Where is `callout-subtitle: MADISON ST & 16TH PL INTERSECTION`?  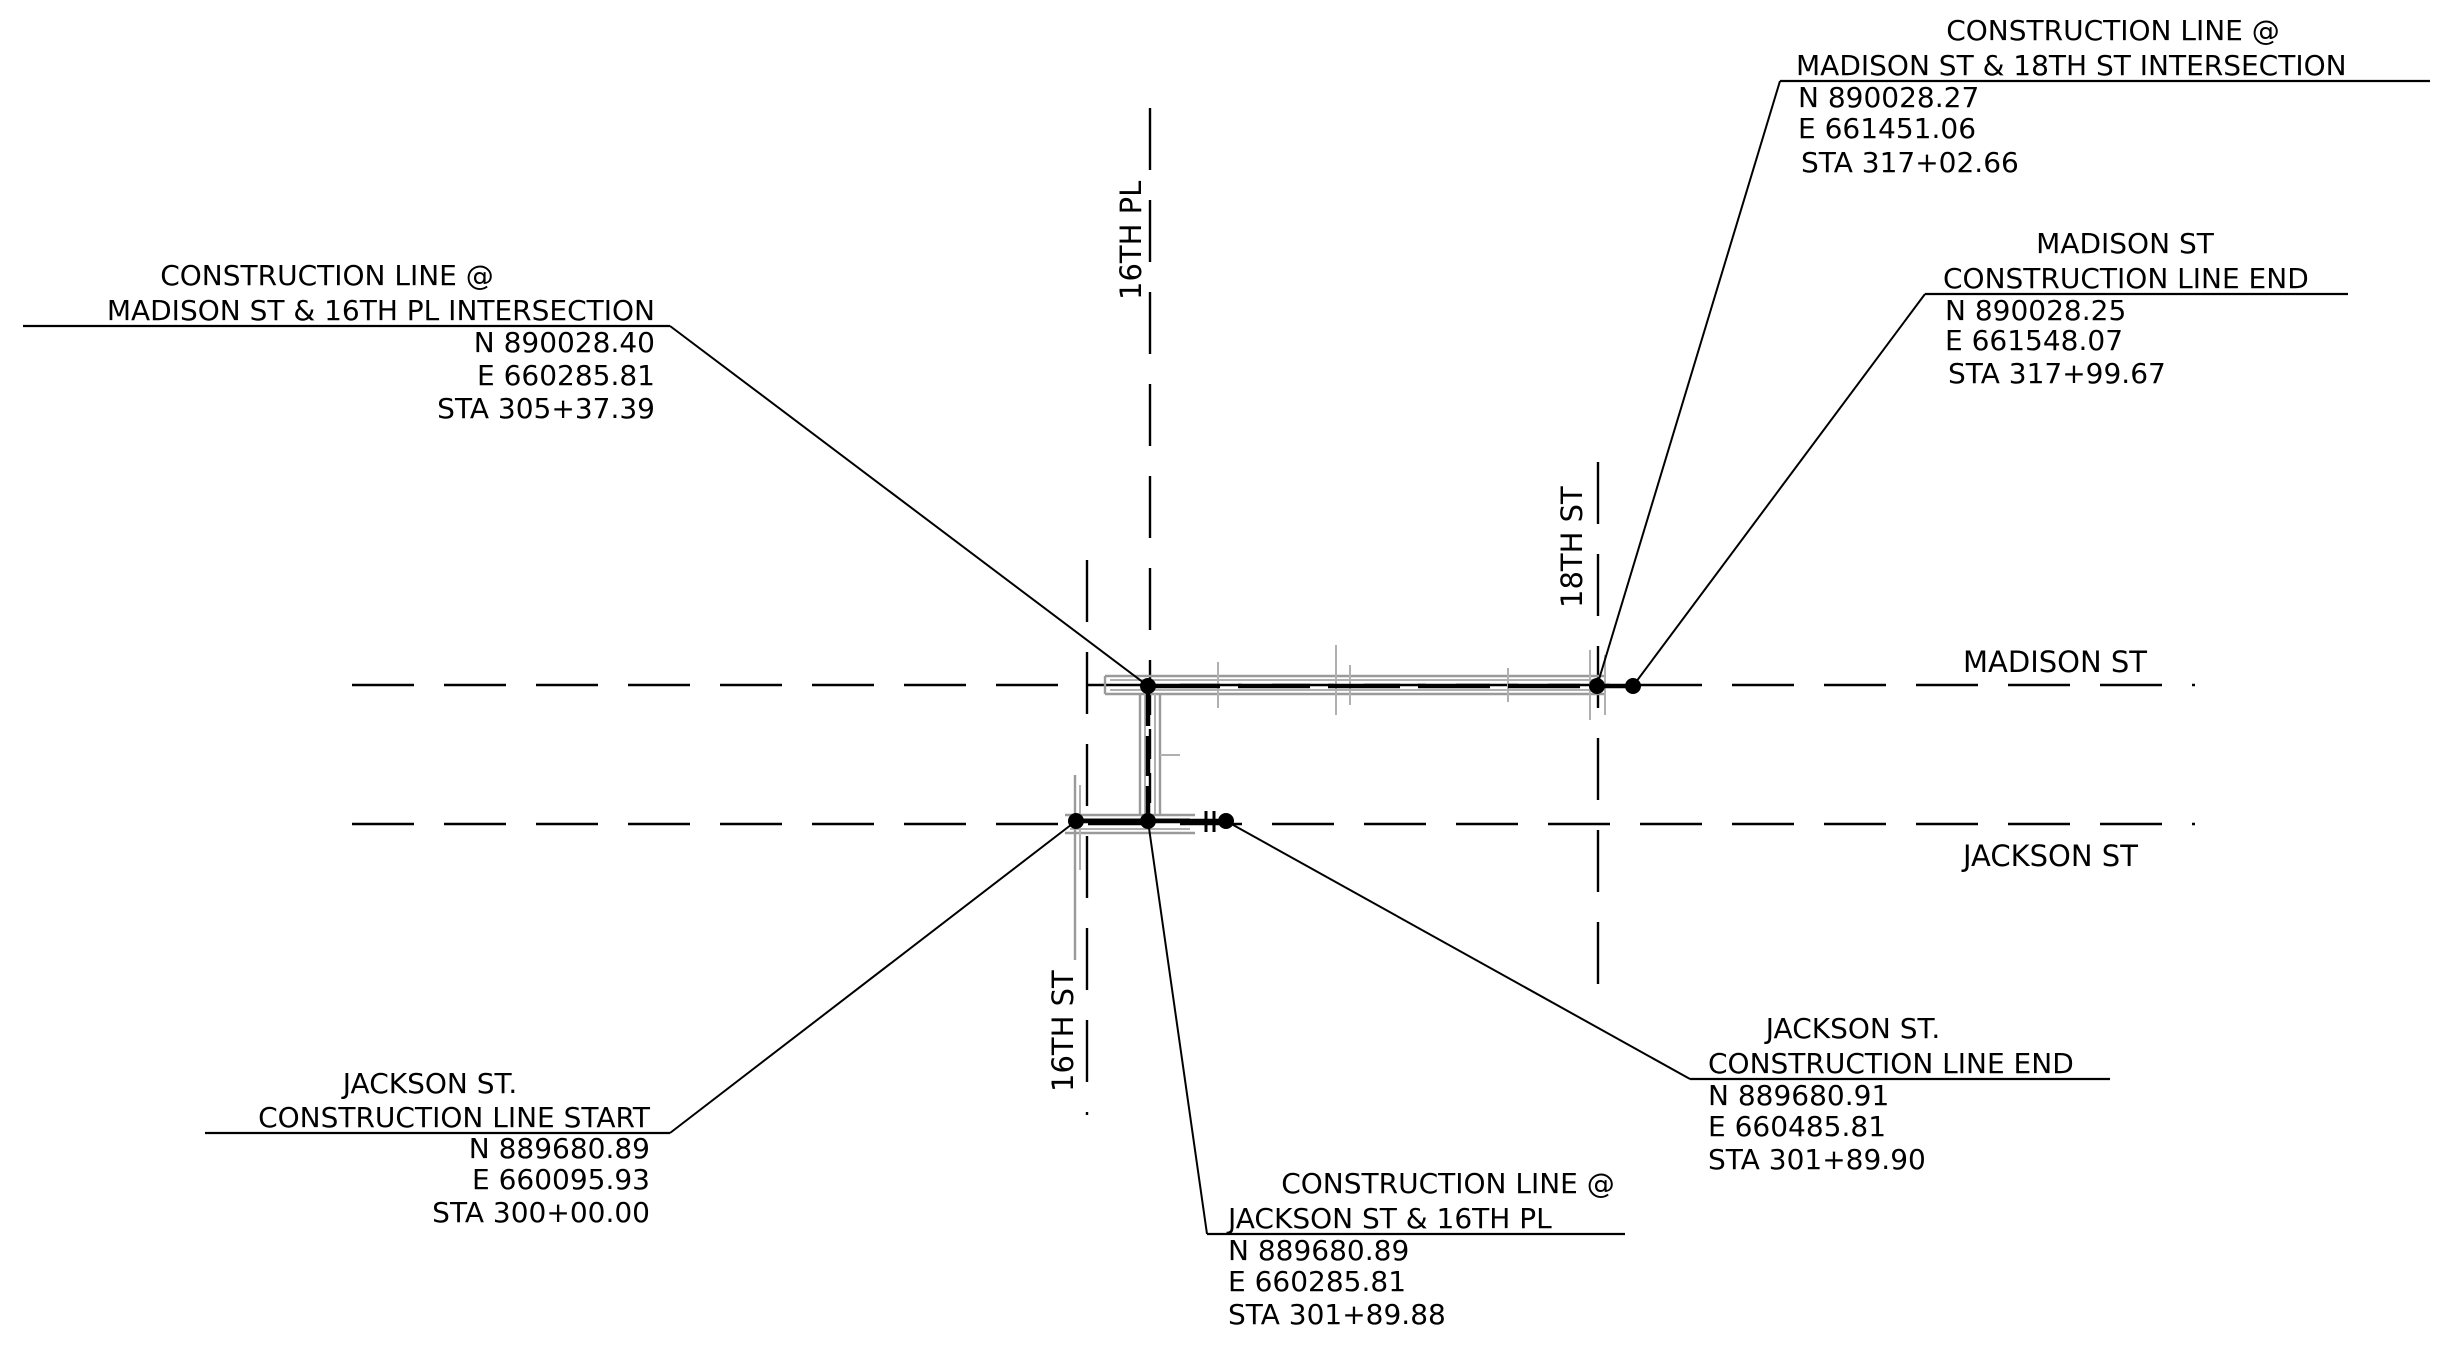 callout-subtitle: MADISON ST & 16TH PL INTERSECTION is located at coordinates (381, 310).